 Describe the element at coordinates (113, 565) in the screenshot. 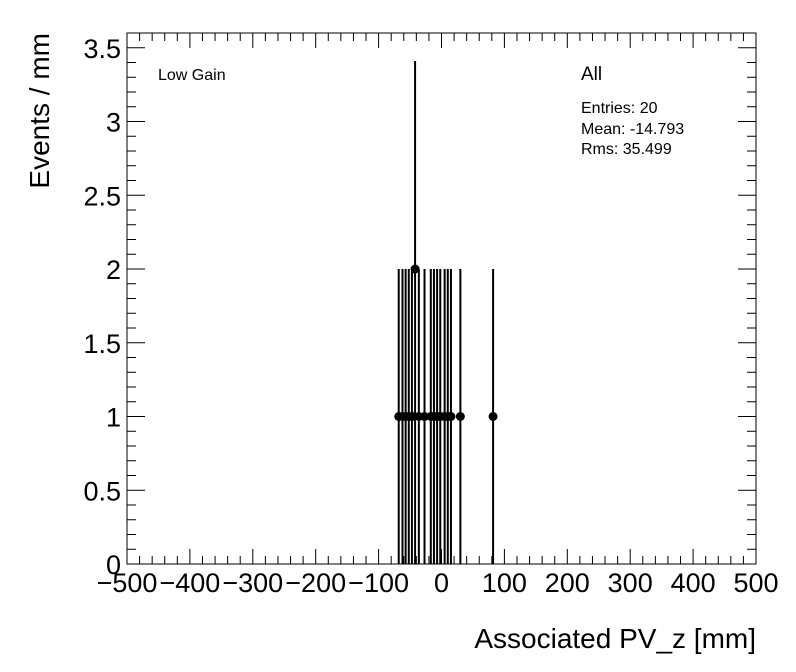

I see `y-tick-label: 0` at that location.